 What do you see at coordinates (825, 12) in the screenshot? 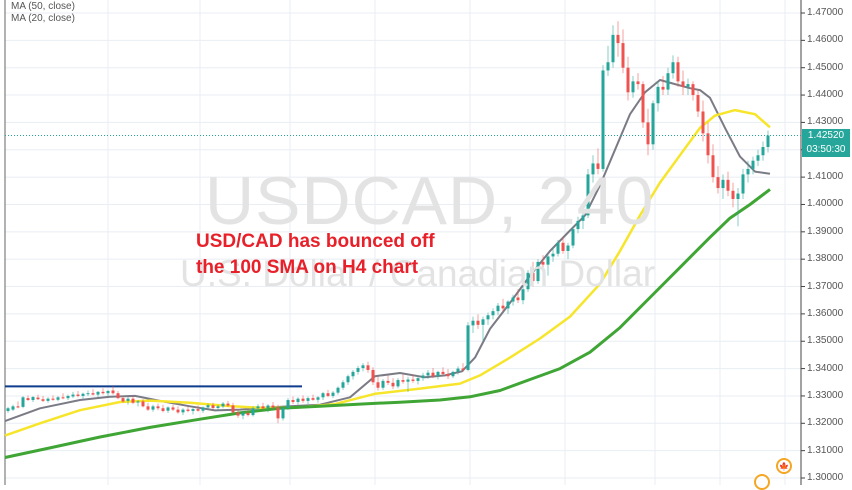
I see `price-tick-label: 1.47000` at bounding box center [825, 12].